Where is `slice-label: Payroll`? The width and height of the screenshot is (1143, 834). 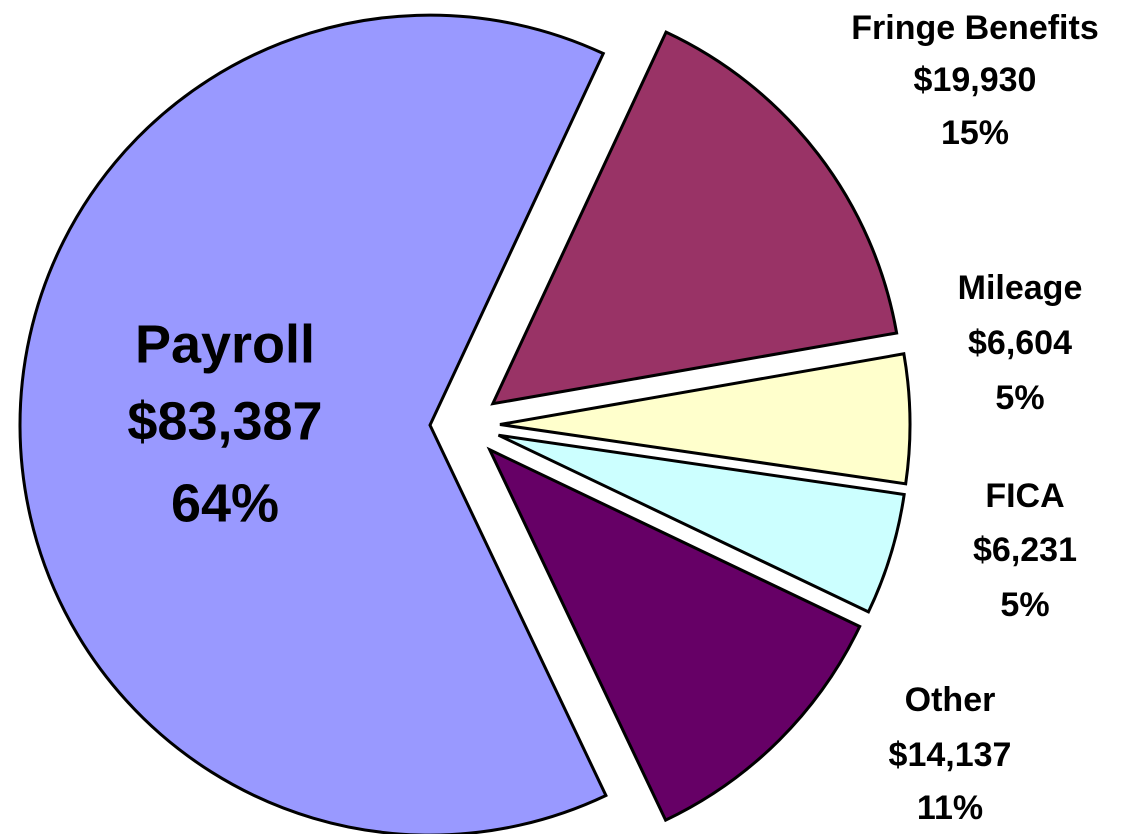
slice-label: Payroll is located at coordinates (225, 344).